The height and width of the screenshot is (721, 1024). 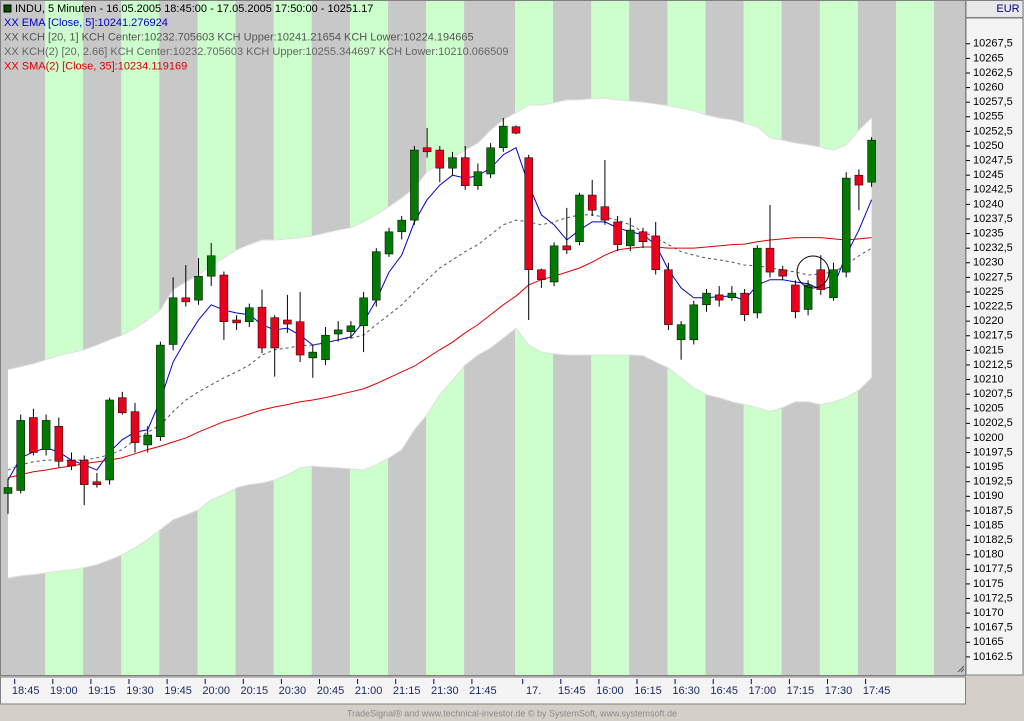 I want to click on x-tick-label: 16:30, so click(x=686, y=691).